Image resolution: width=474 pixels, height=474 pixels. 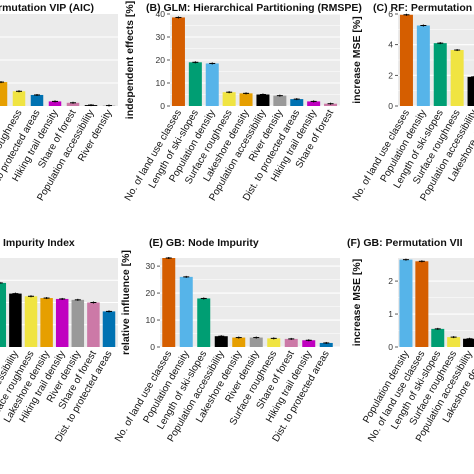 I want to click on panel-title: (F) GB: Permutation VII, so click(x=405, y=243).